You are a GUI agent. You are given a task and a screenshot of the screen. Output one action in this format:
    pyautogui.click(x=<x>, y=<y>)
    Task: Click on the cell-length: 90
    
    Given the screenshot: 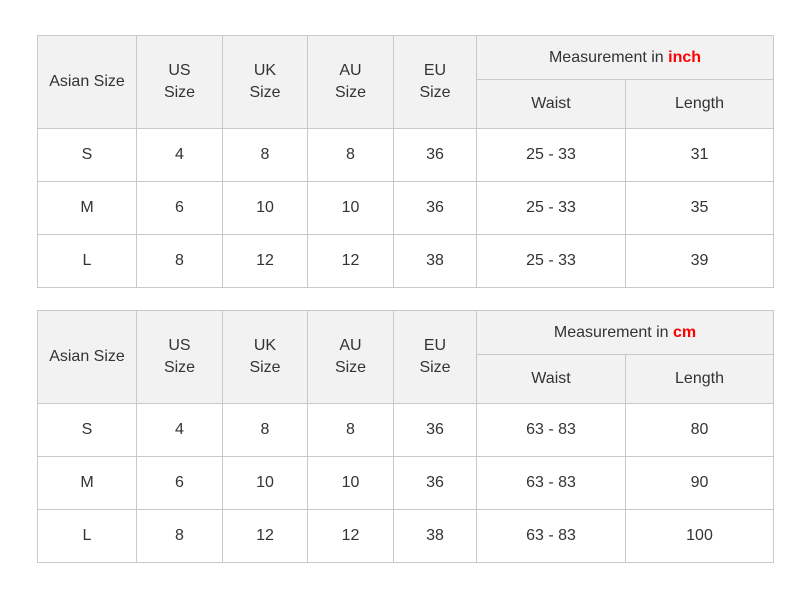 What is the action you would take?
    pyautogui.click(x=699, y=483)
    